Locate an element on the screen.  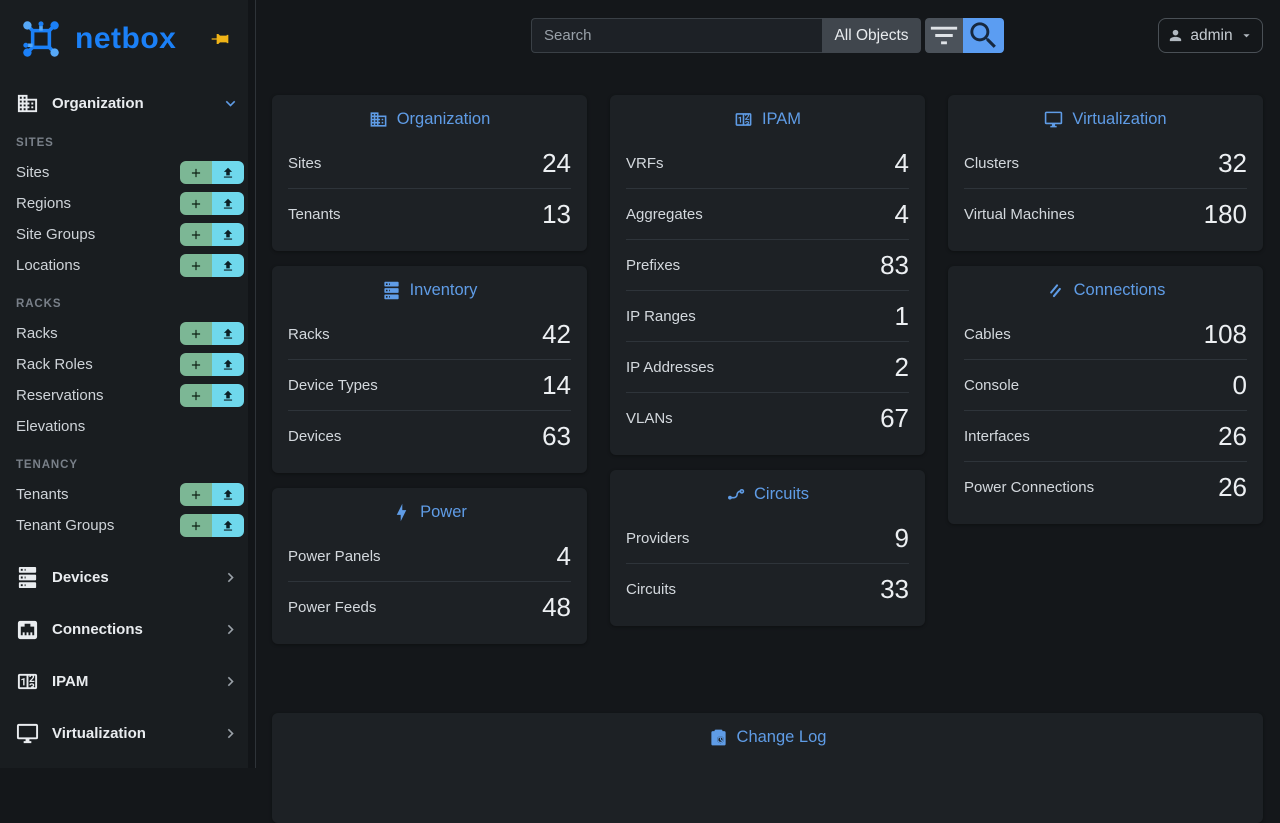
sidebar-item-racks: Racks is located at coordinates (128, 333).